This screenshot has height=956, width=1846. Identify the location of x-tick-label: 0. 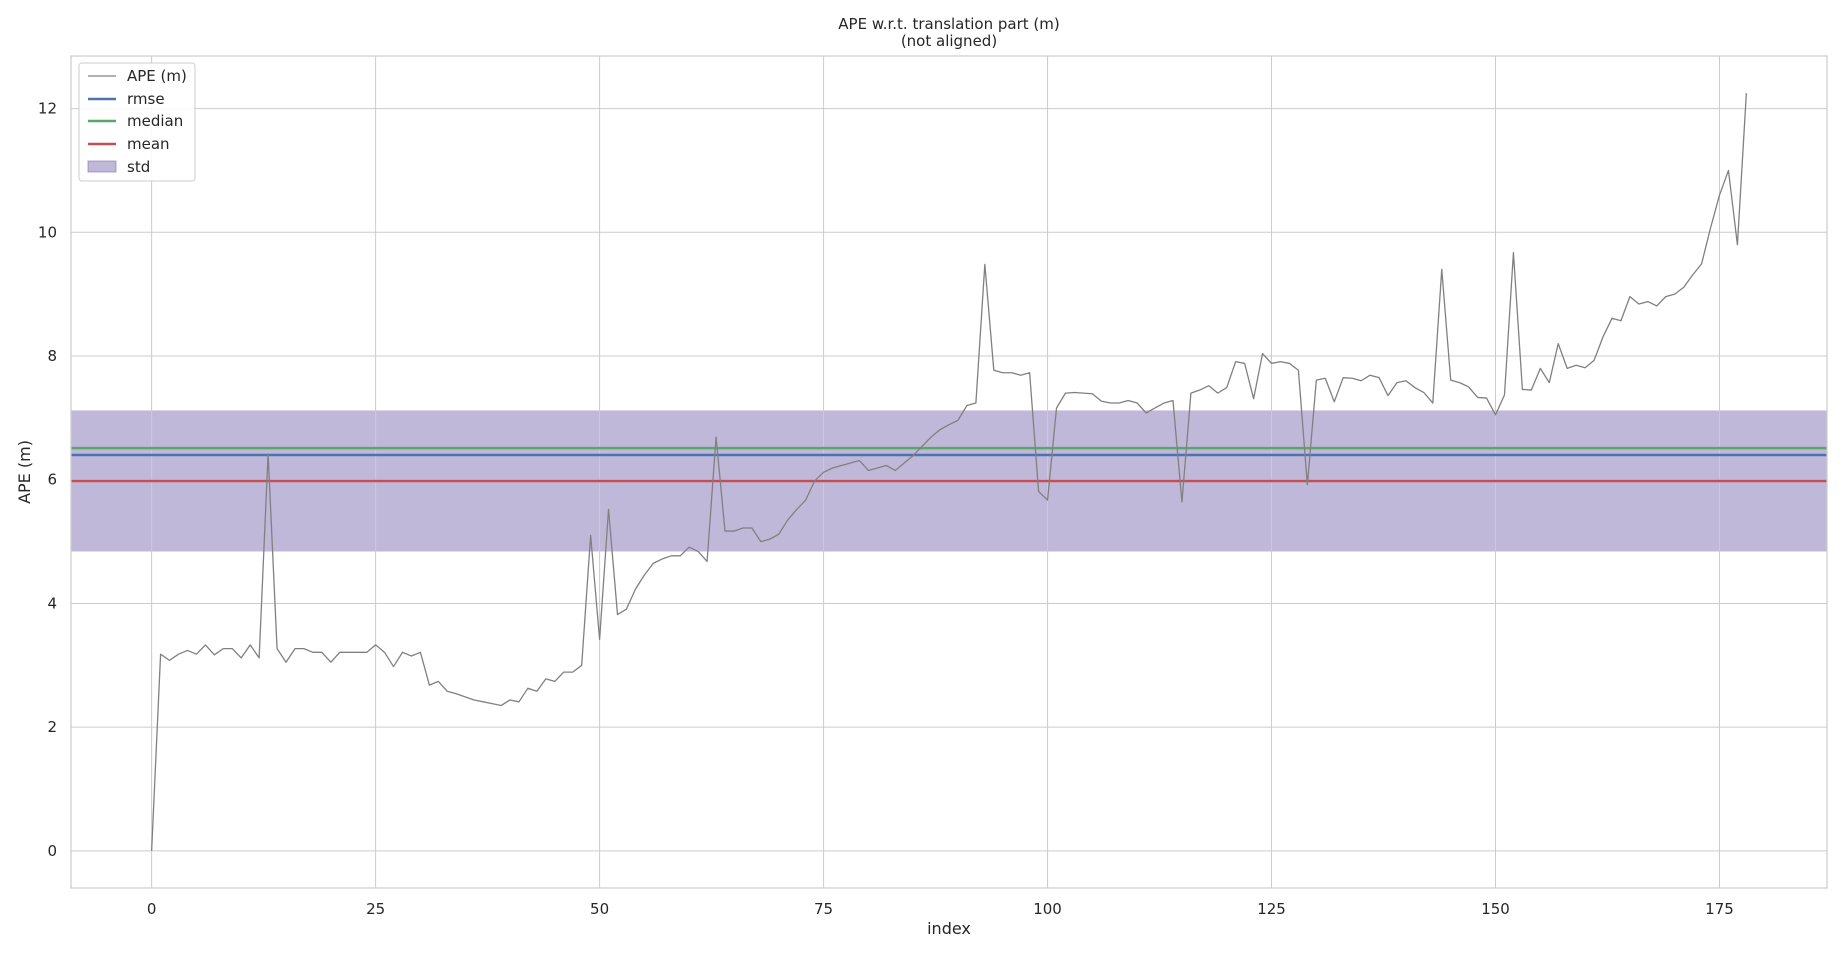
(152, 909).